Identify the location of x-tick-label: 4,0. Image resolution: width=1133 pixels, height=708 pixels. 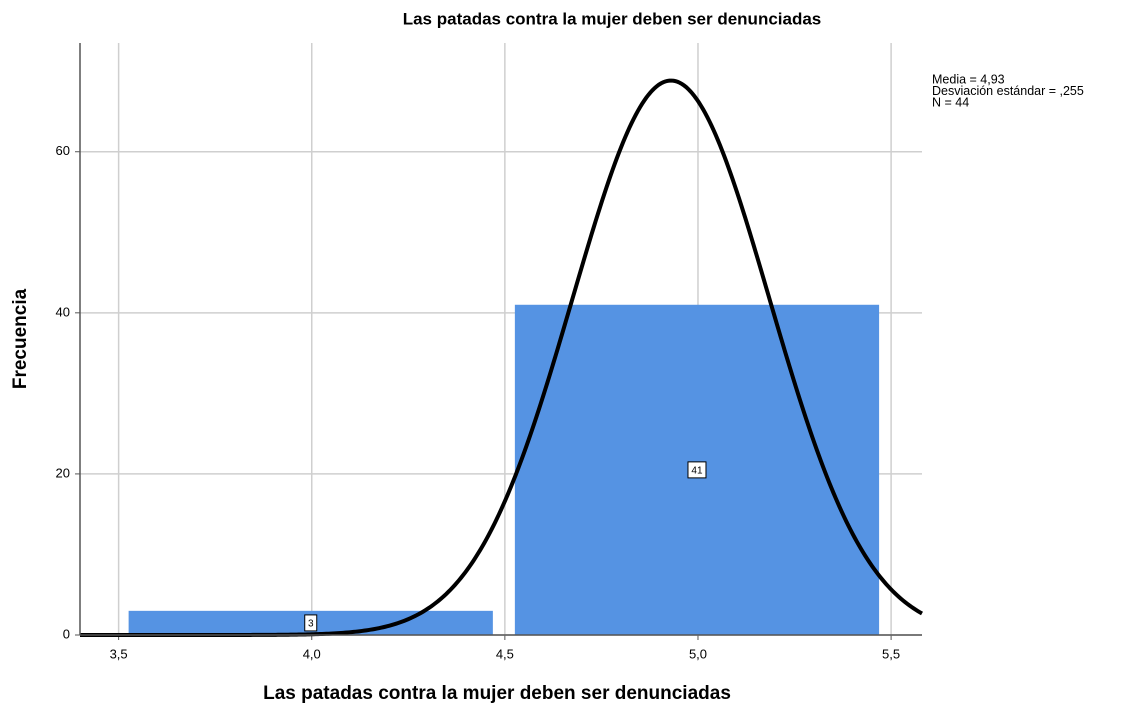
(312, 653).